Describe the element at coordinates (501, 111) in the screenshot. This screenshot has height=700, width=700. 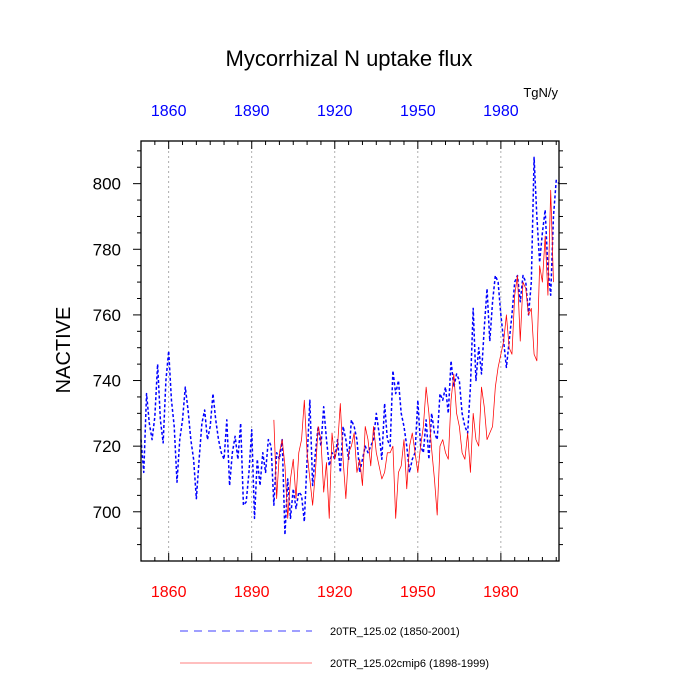
I see `x-tick-label-top-1980: 1980` at that location.